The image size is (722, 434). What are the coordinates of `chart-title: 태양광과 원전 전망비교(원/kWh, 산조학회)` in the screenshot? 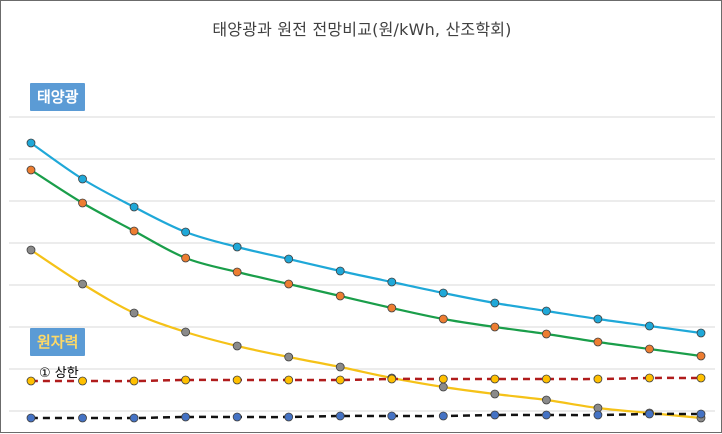 It's located at (362, 29).